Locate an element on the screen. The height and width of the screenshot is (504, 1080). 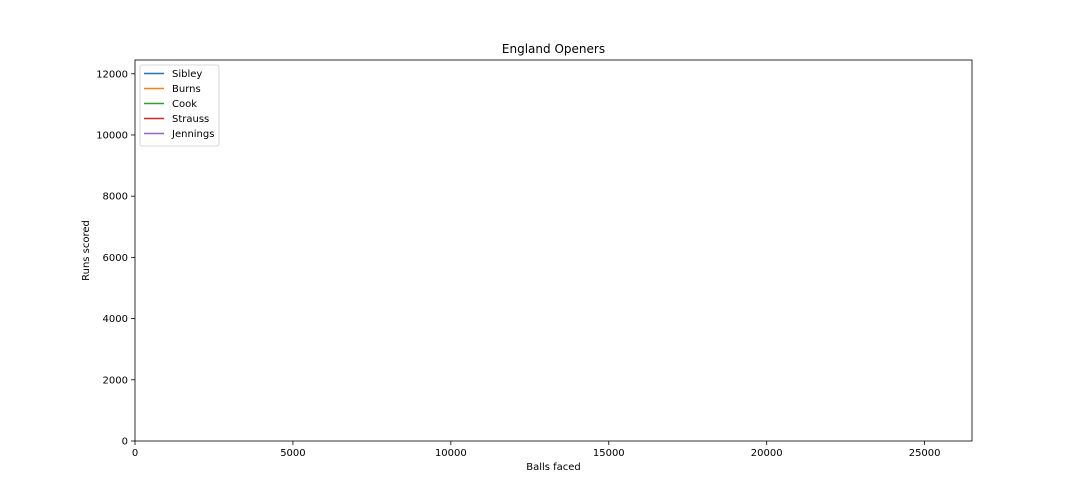
legend-label: Jennings is located at coordinates (192, 134).